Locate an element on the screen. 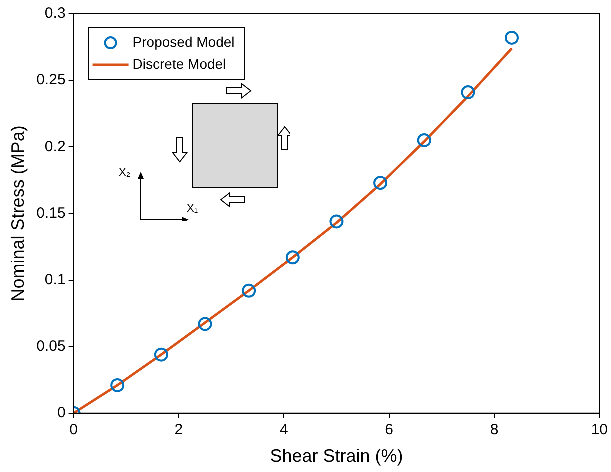  y-tick-label: 0.25 is located at coordinates (51, 80).